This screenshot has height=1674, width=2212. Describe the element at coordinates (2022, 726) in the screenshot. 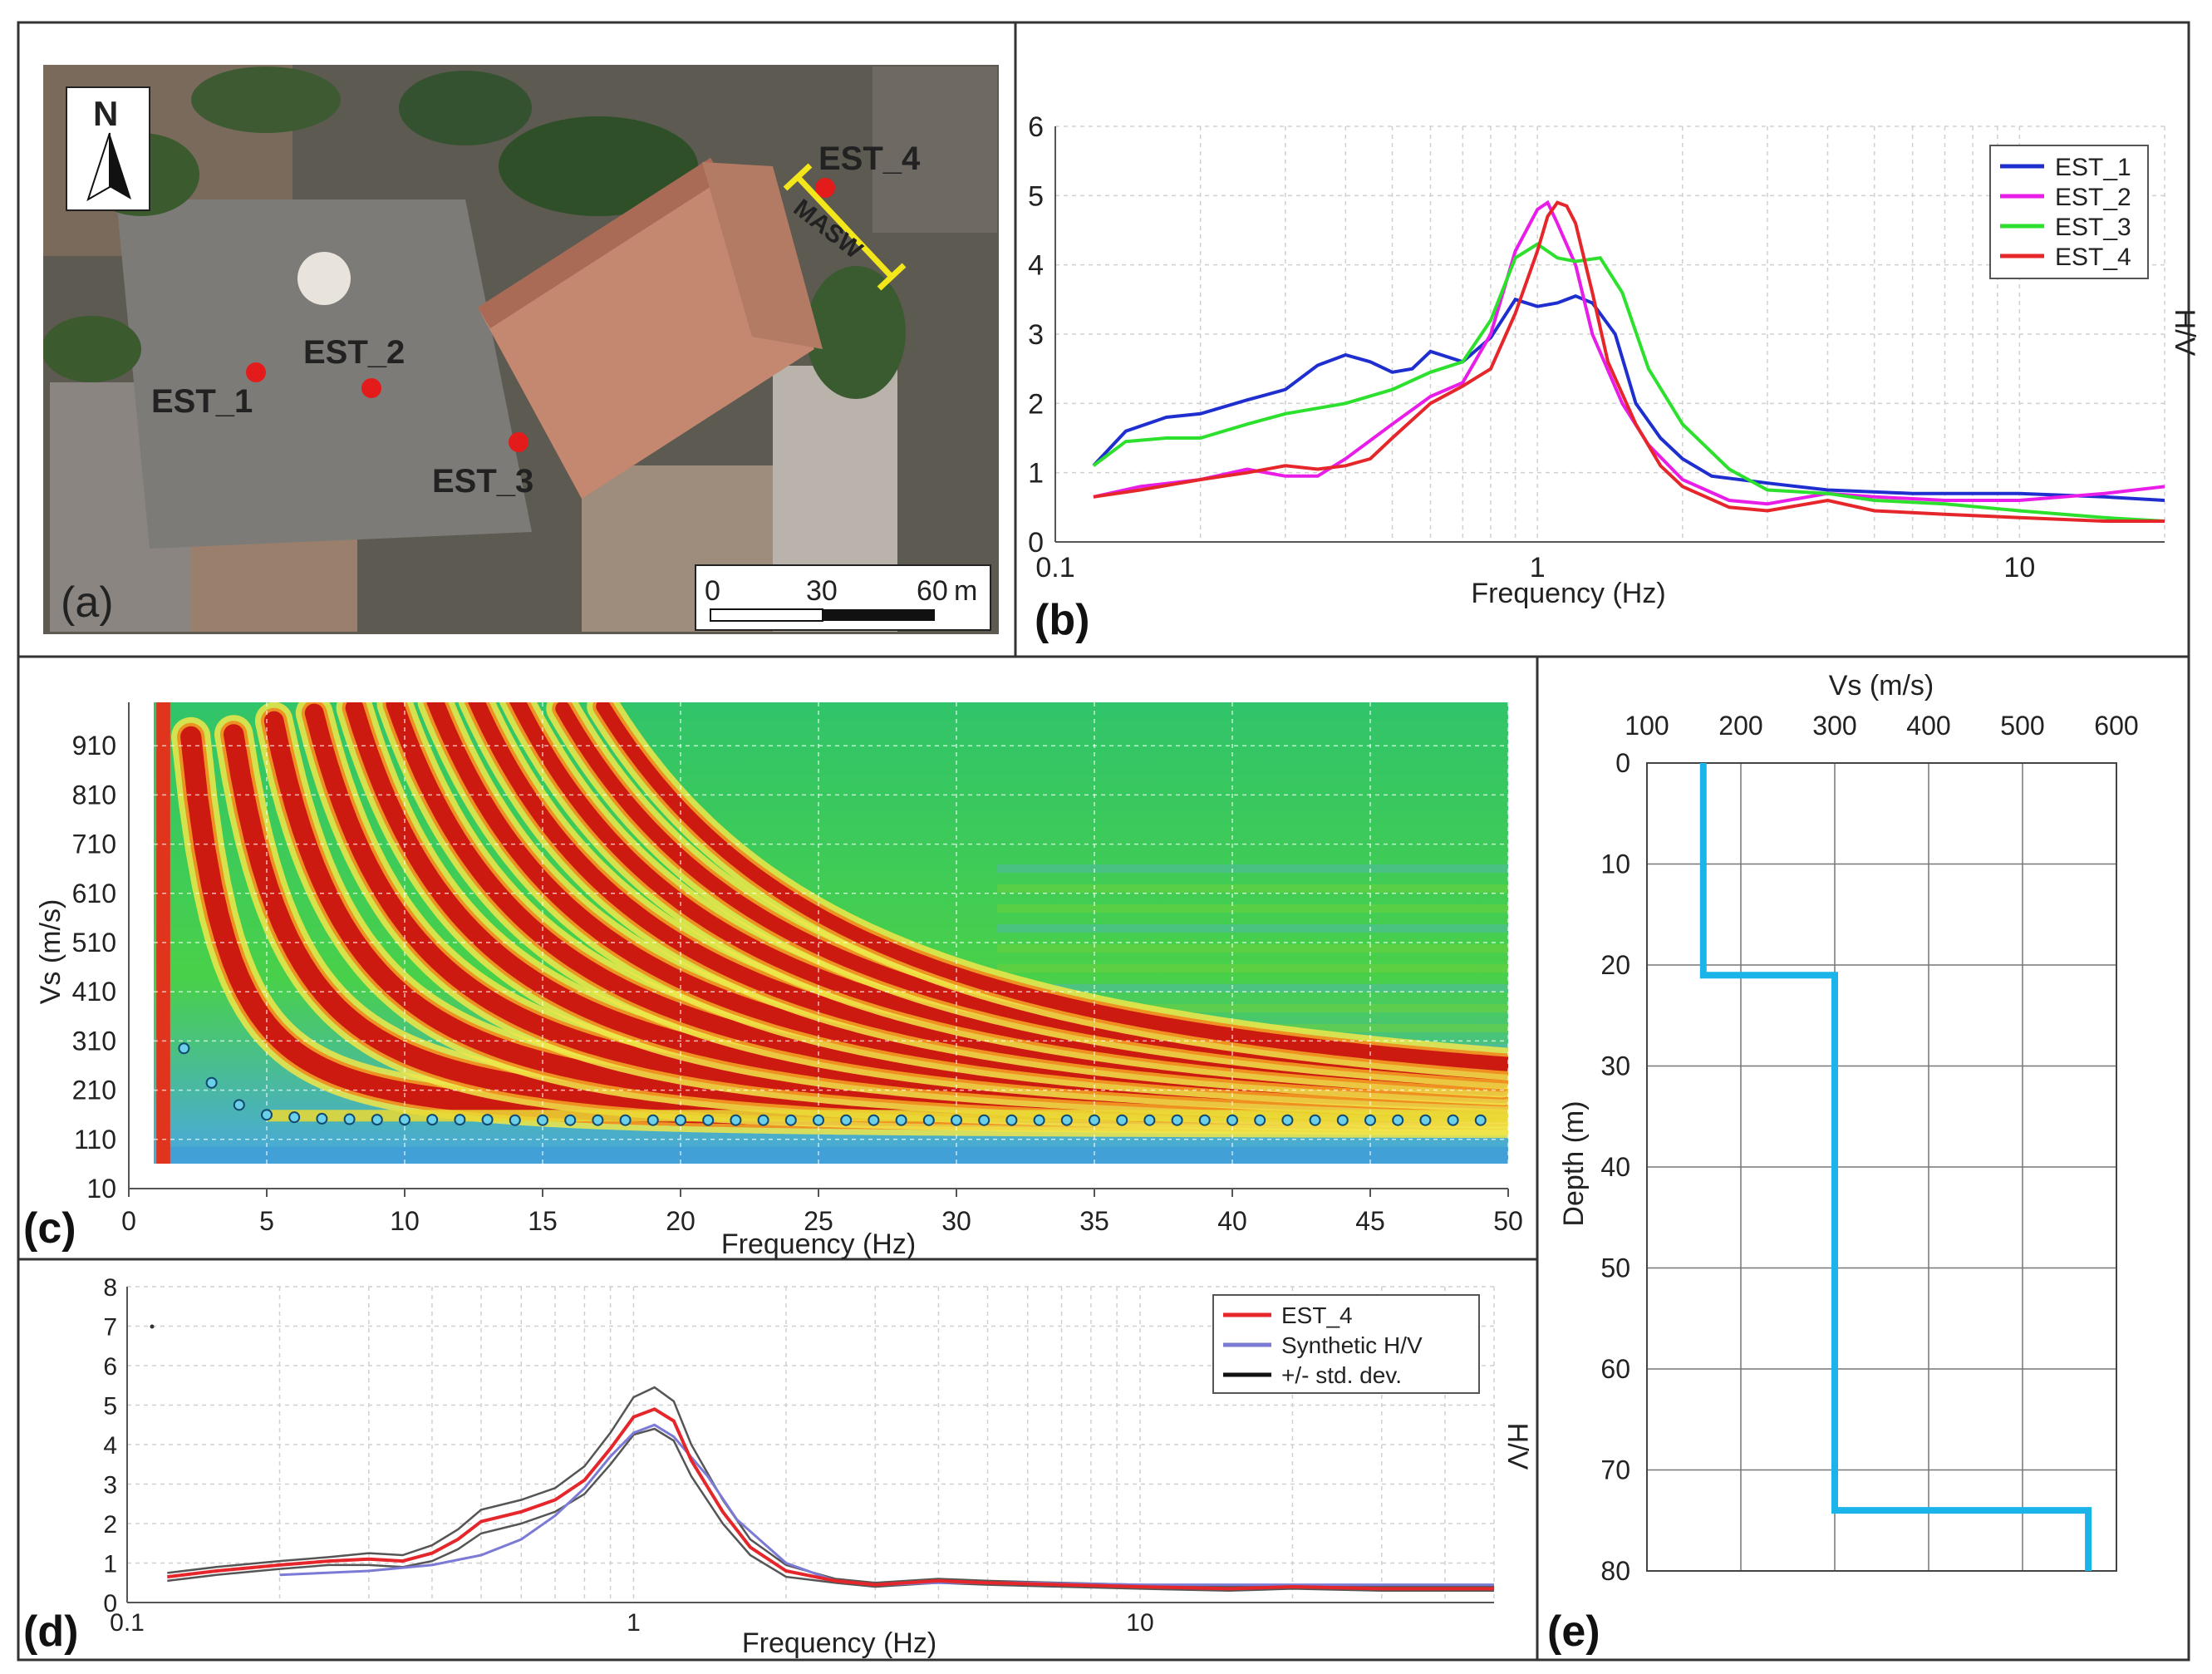

I see `x-tick-label: 500` at that location.